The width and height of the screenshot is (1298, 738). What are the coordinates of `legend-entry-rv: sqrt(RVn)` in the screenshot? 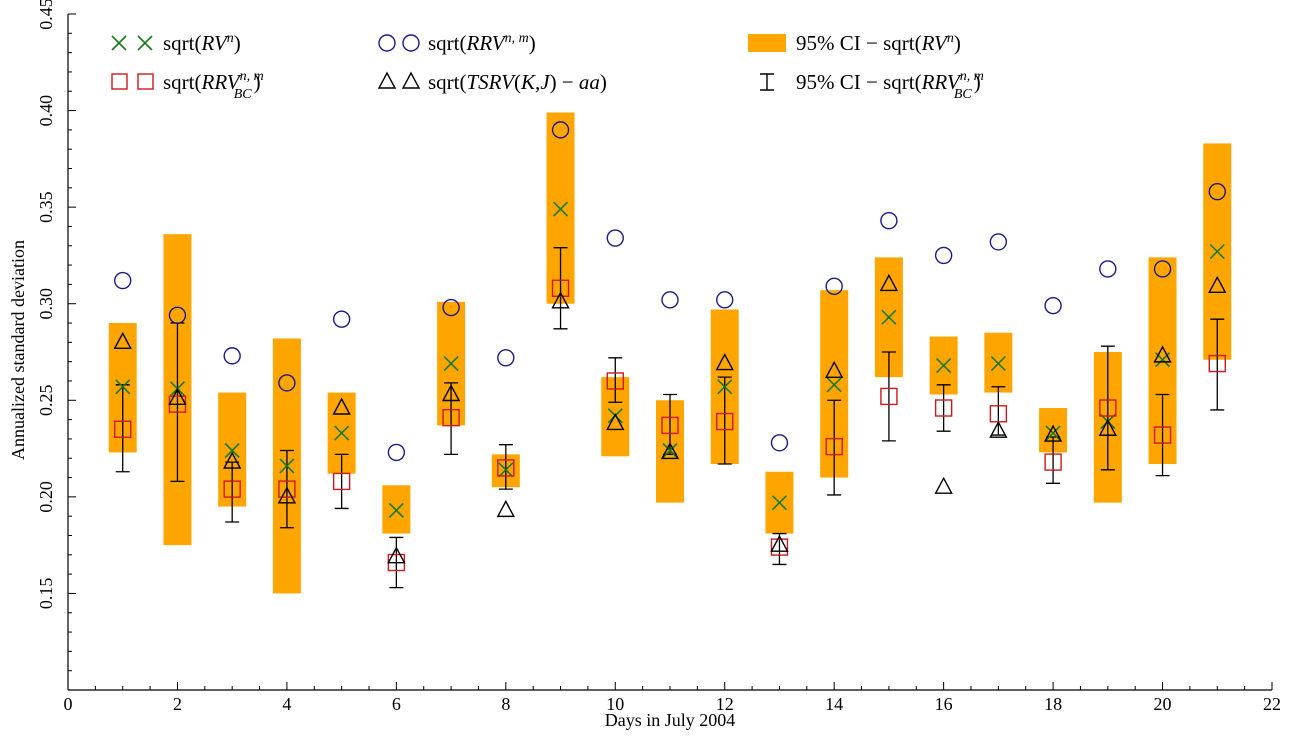 It's located at (176, 43).